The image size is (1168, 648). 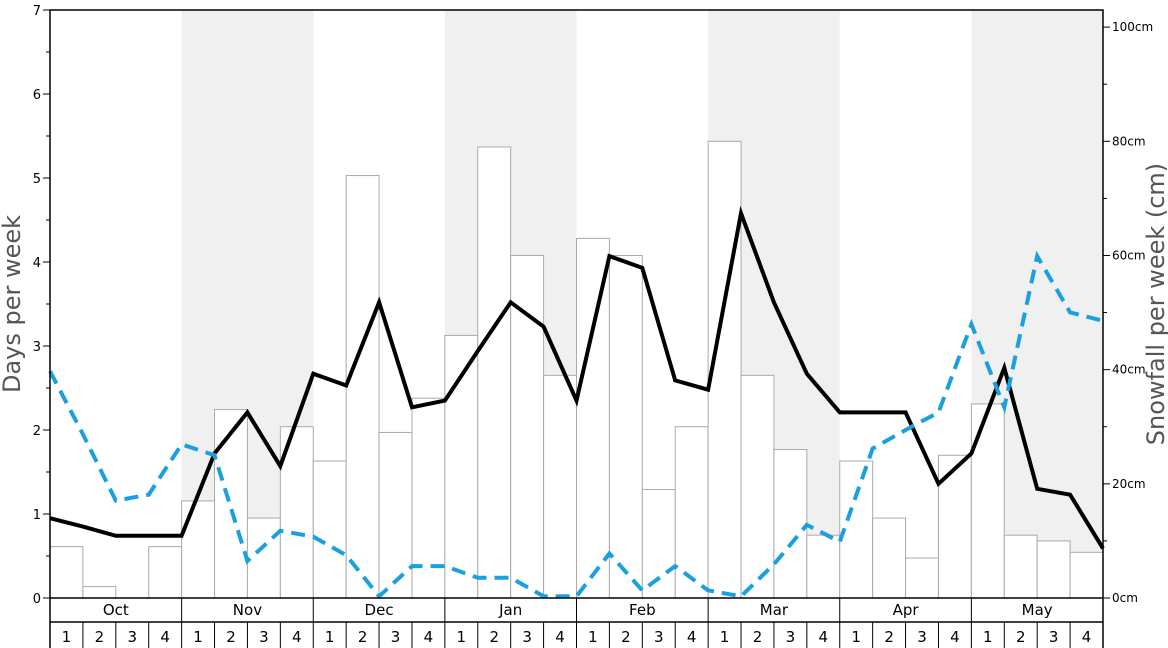 I want to click on left-tick-label: 3, so click(x=37, y=347).